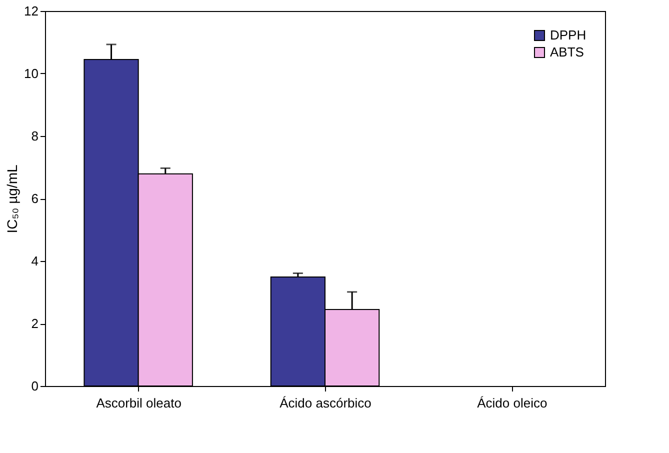  What do you see at coordinates (34, 136) in the screenshot?
I see `y-tick-label: 8` at bounding box center [34, 136].